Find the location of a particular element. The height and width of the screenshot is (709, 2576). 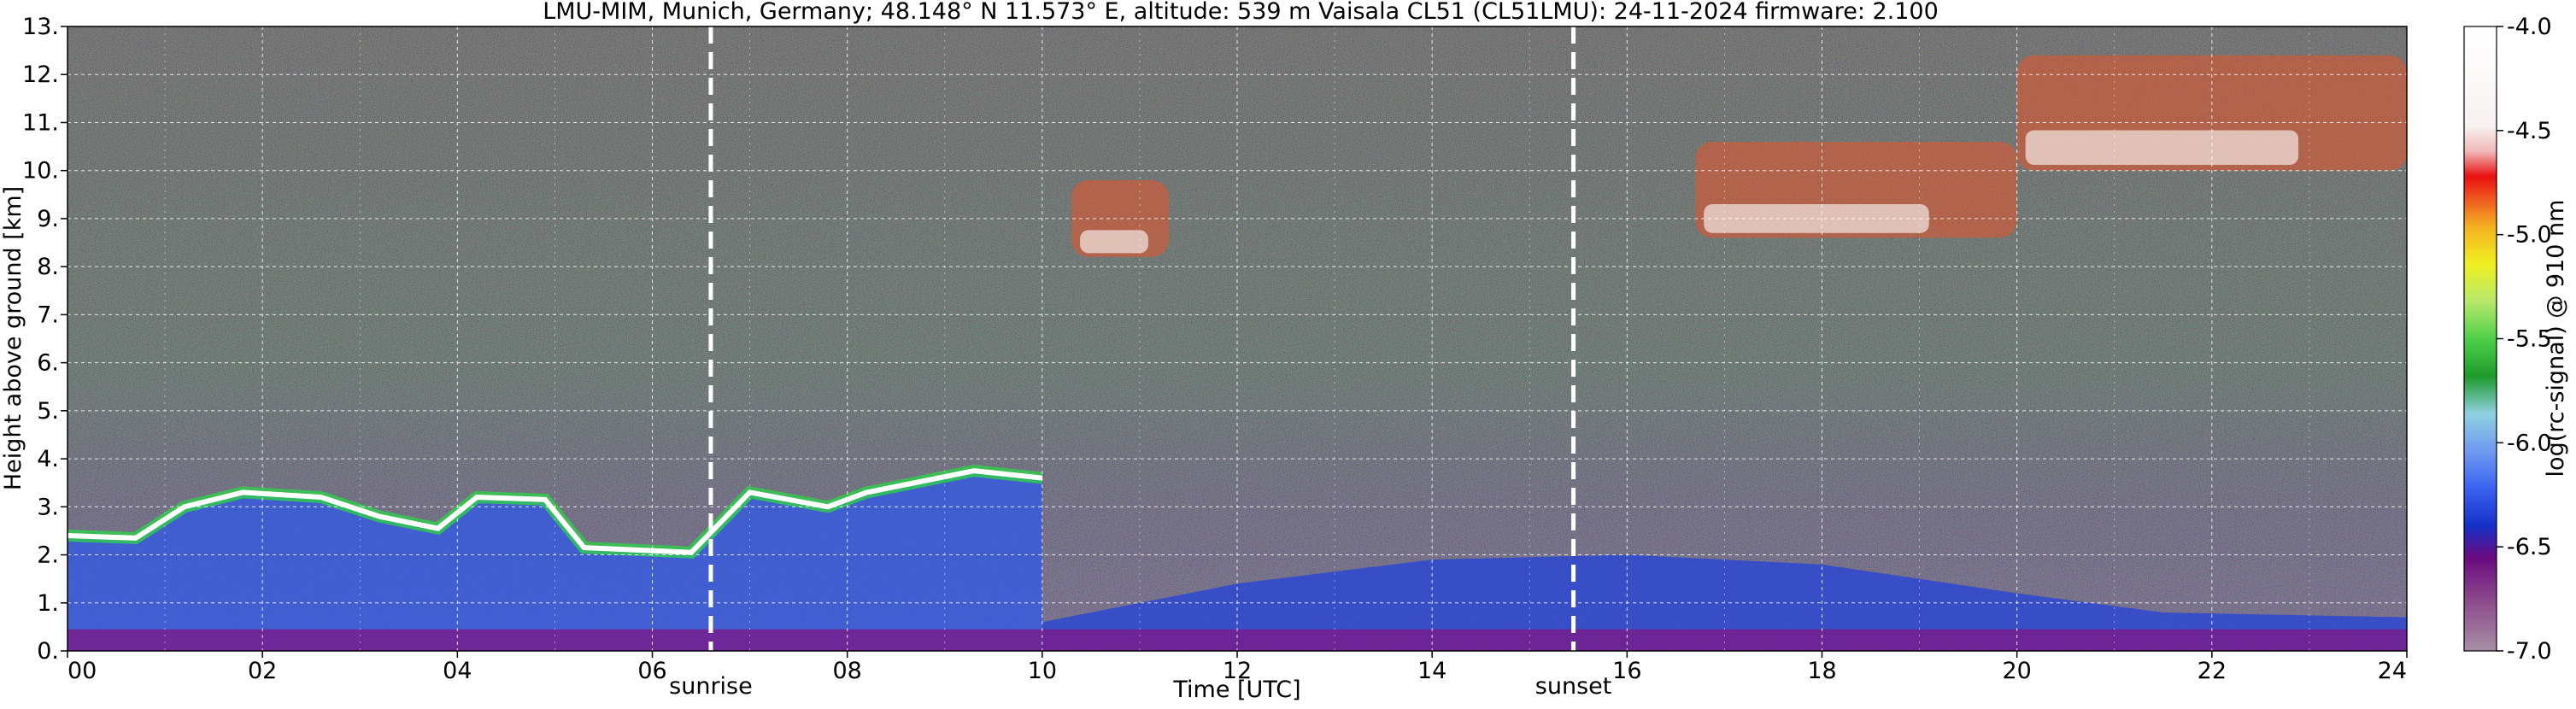

y-tick-label: 4. is located at coordinates (48, 459).